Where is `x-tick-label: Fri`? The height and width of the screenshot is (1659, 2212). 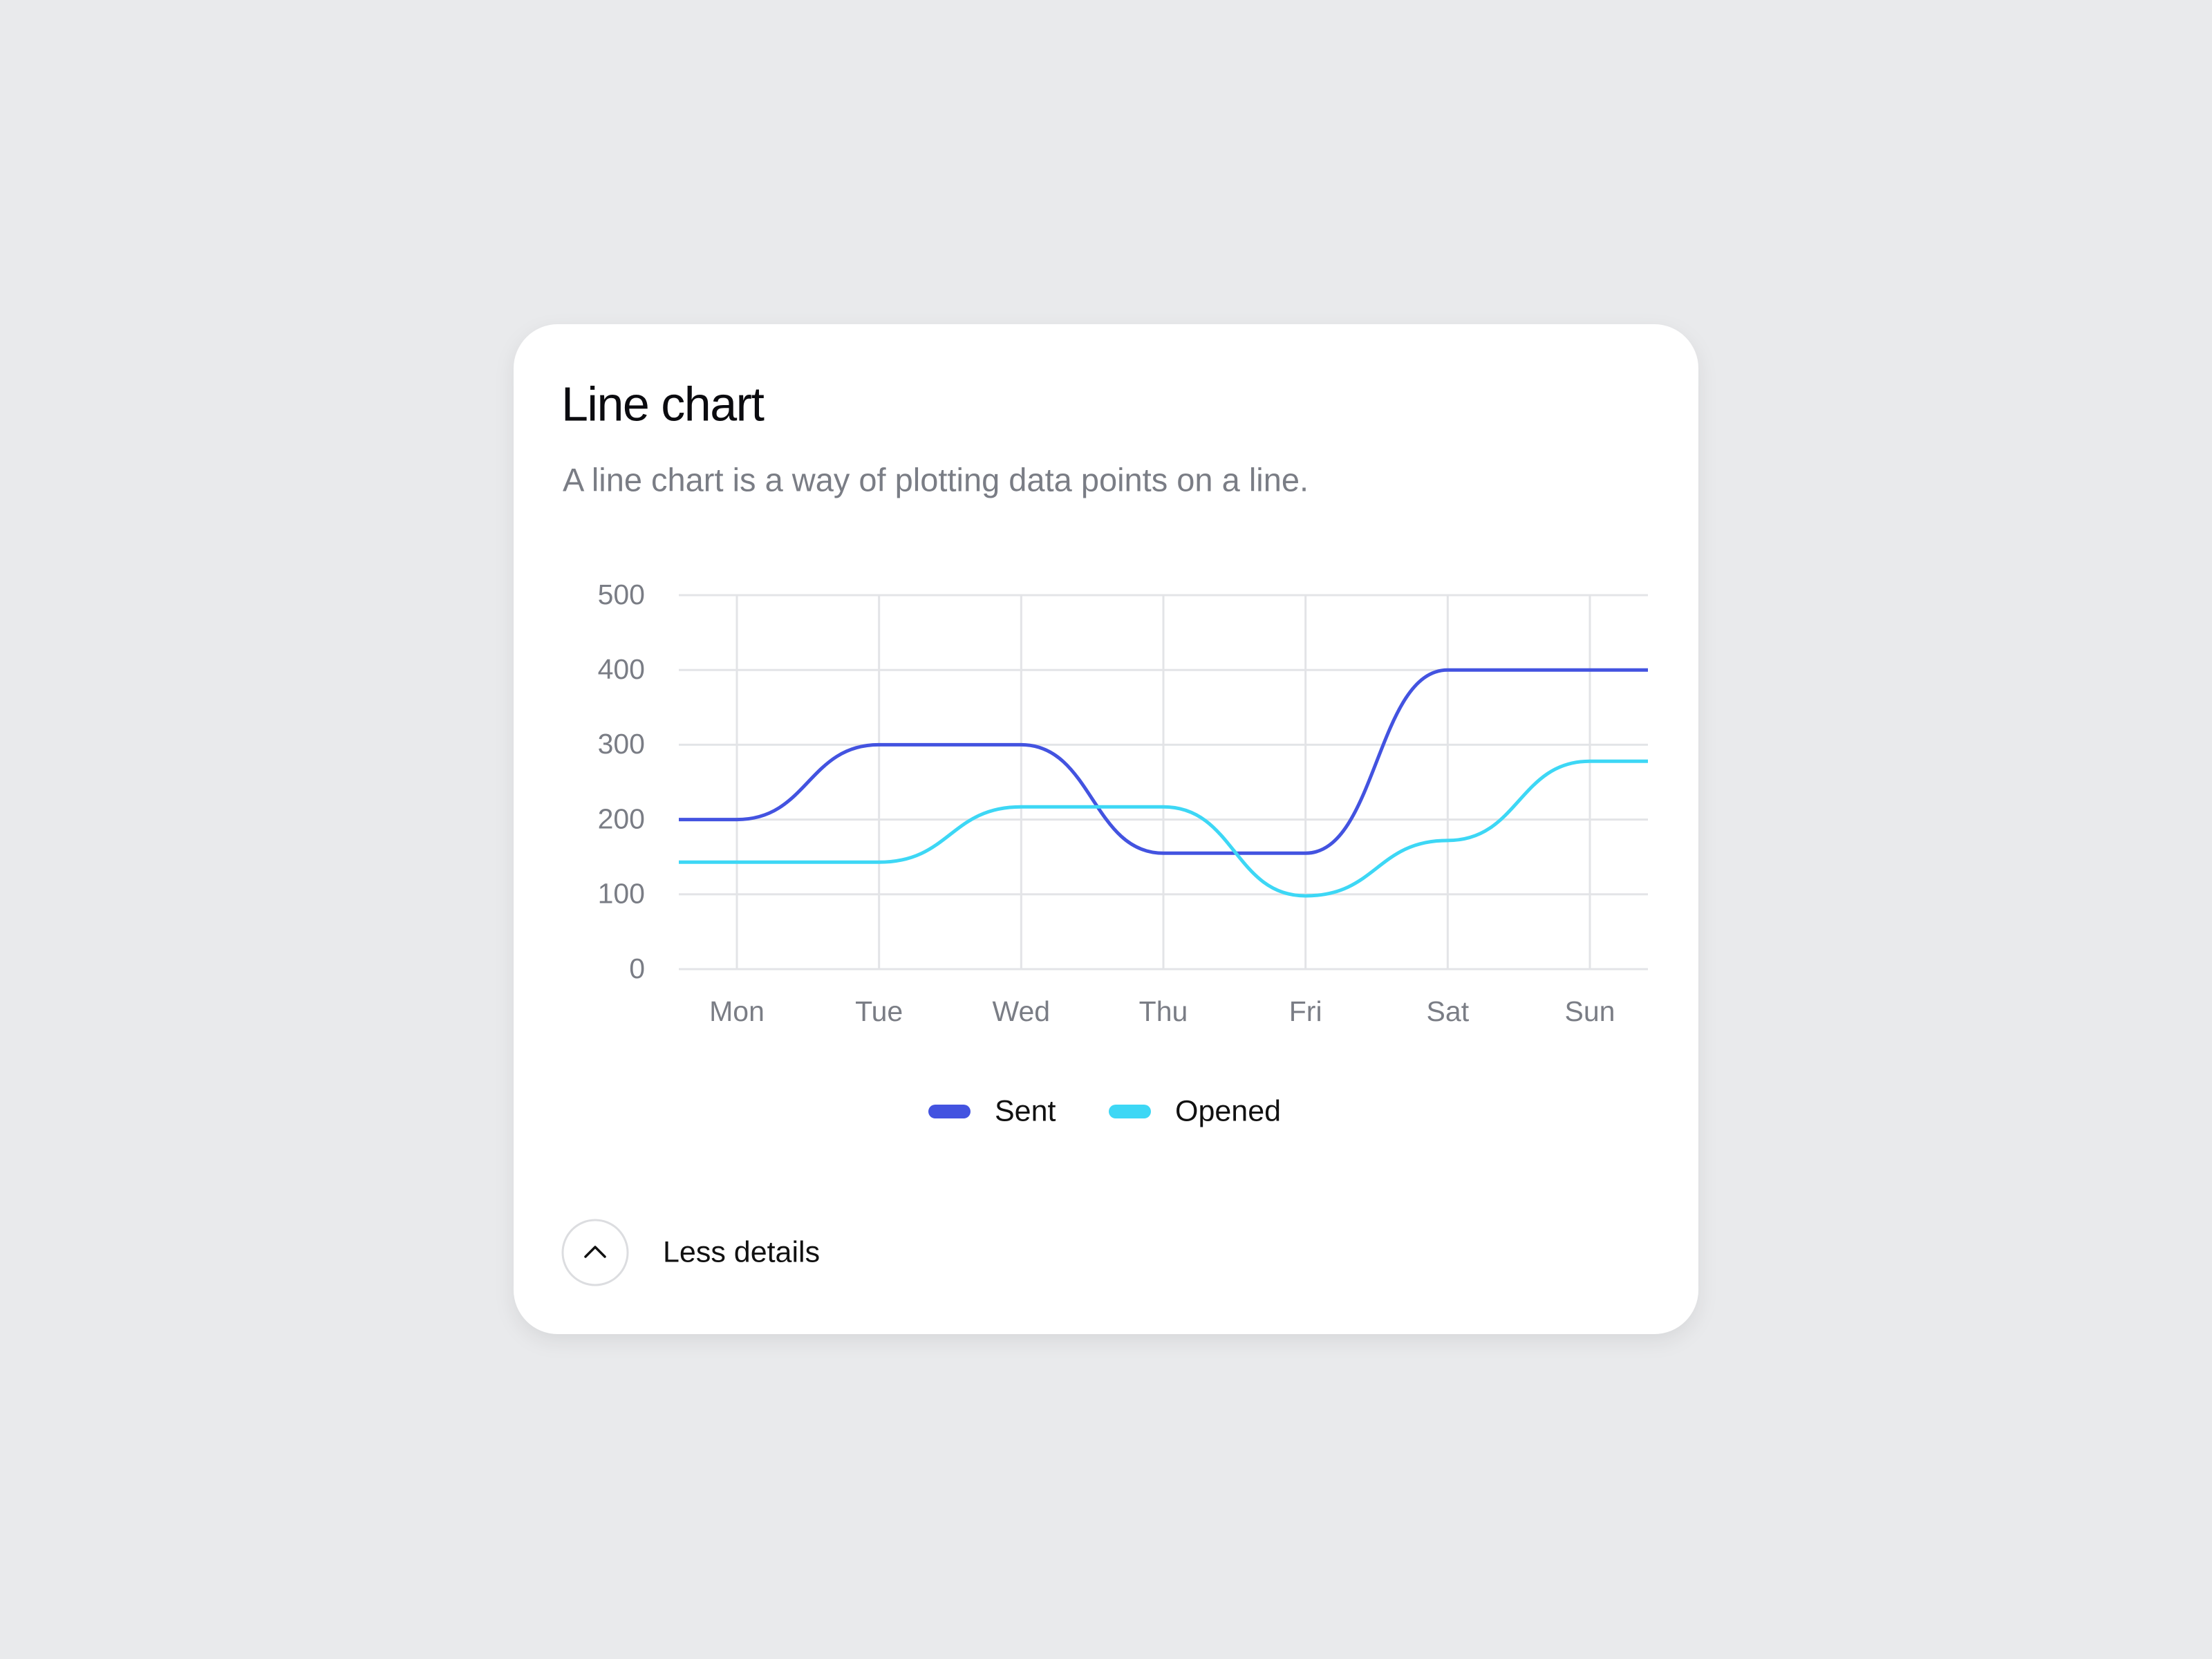 x-tick-label: Fri is located at coordinates (1305, 1011).